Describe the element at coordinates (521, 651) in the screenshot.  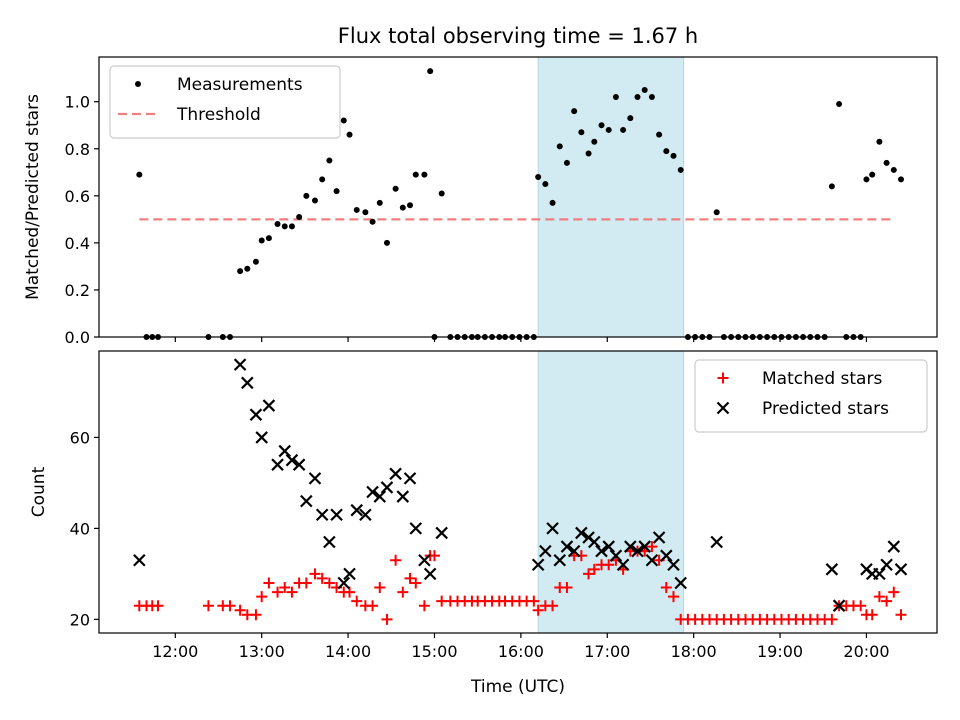
I see `xtick-label: 16:00` at that location.